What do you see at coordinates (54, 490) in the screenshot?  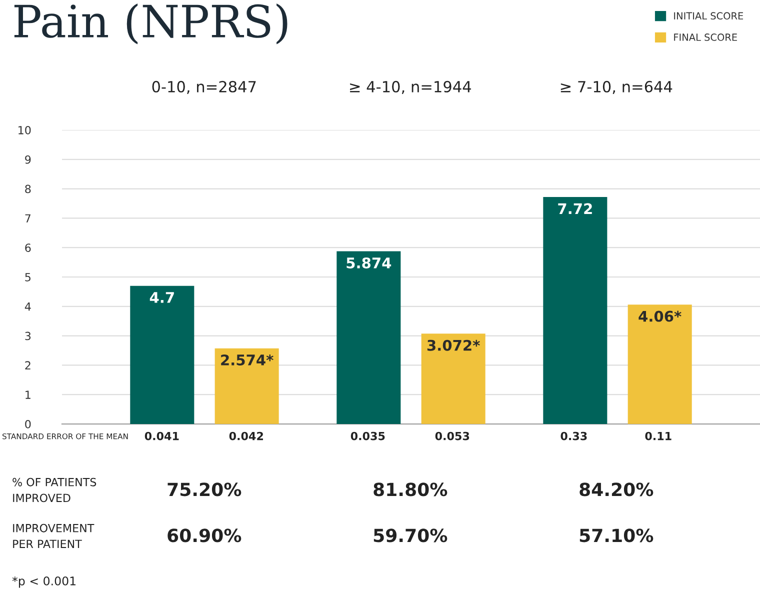 I see `text: % OF PATIENTS IMPROVED` at bounding box center [54, 490].